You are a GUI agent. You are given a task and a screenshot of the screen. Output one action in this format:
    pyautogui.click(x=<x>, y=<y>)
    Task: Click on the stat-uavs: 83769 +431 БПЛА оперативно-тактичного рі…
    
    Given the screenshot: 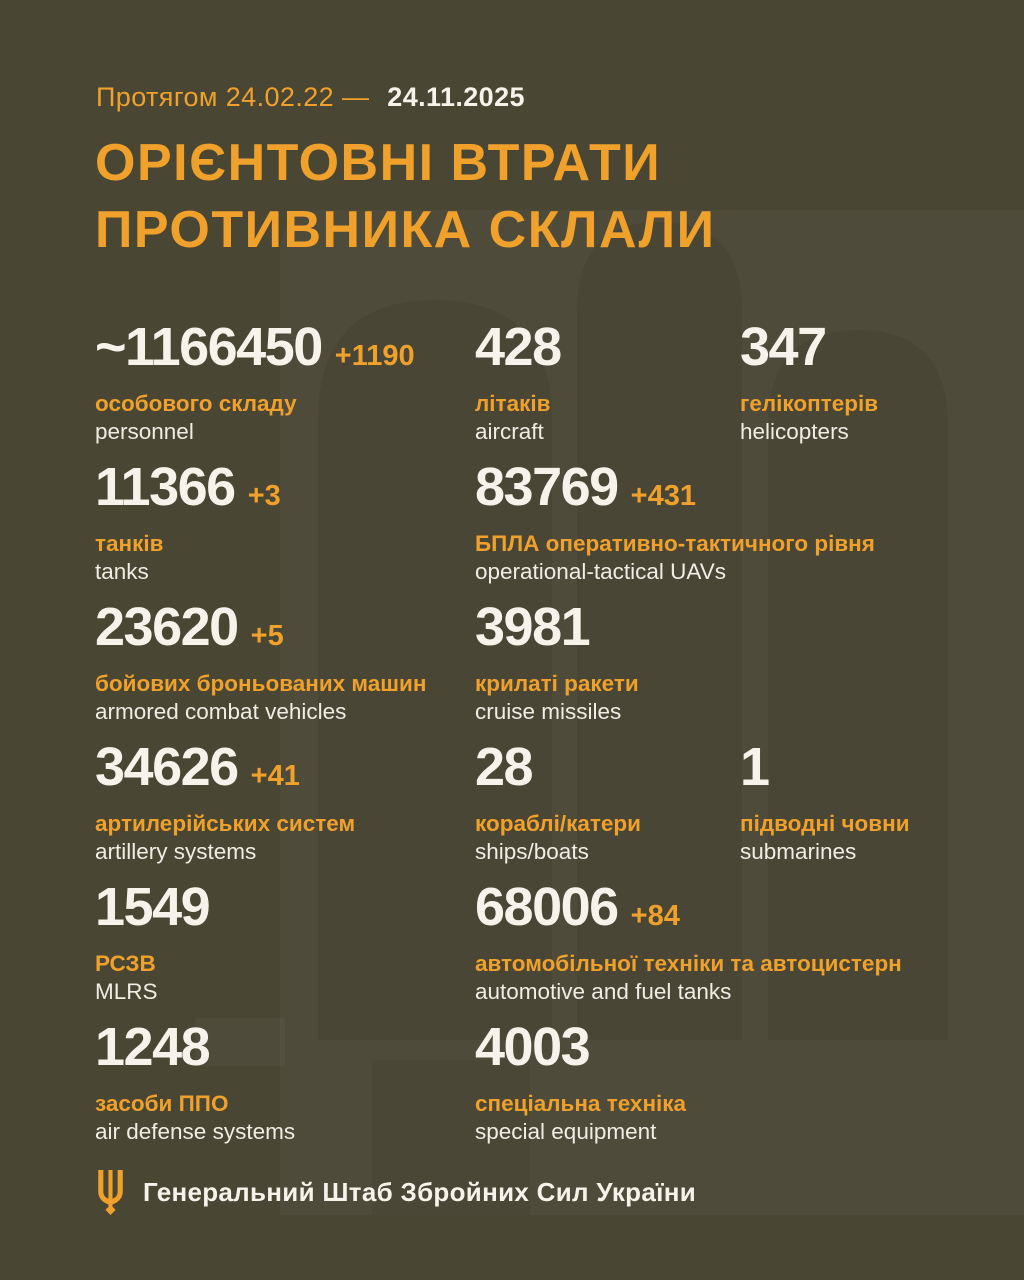 What is the action you would take?
    pyautogui.click(x=749, y=528)
    